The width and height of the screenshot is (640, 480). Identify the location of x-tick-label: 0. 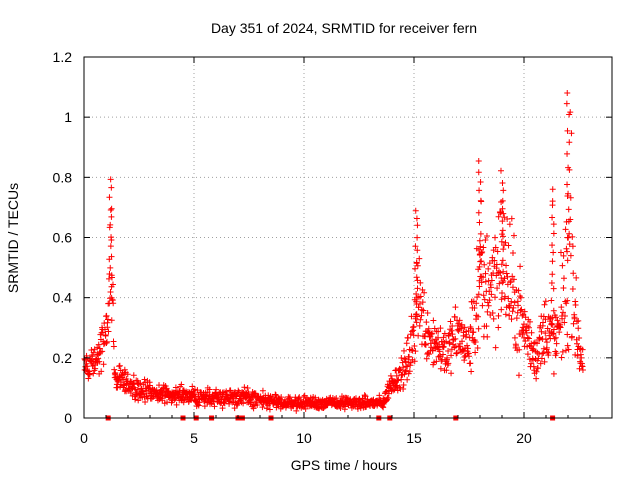
(84, 438).